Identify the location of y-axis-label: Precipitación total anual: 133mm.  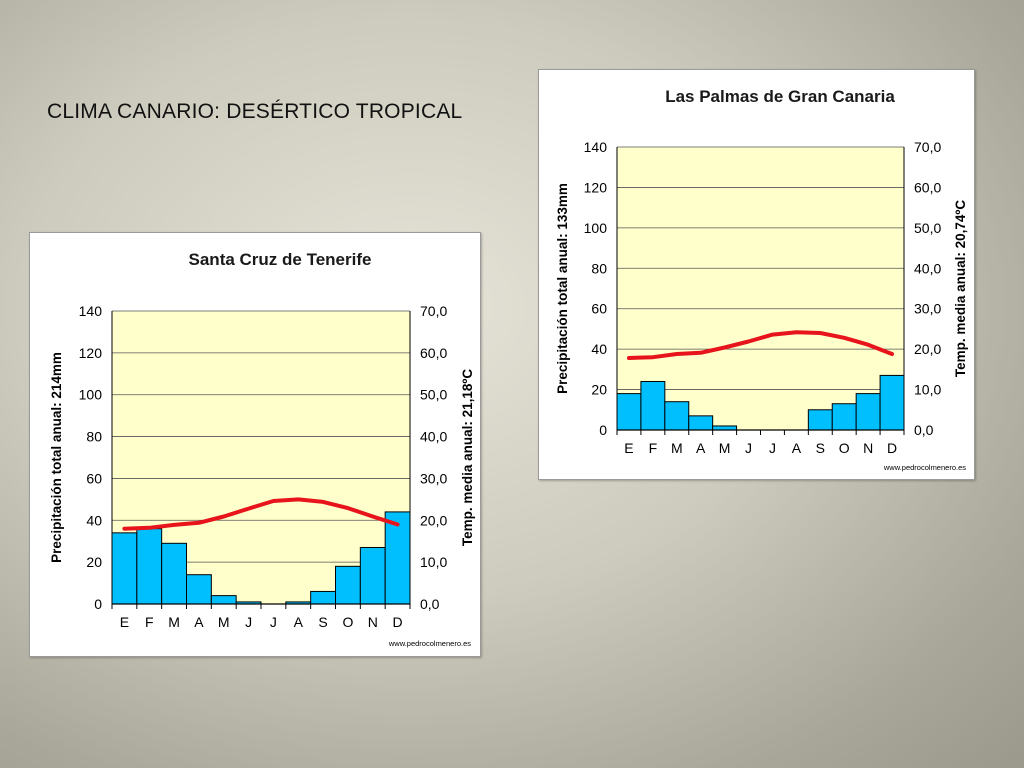
(562, 288).